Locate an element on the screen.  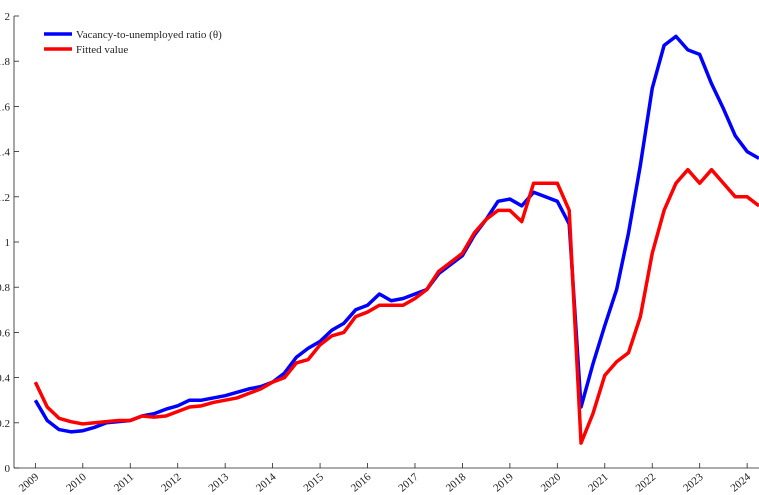
y-tick-label: 1 is located at coordinates (8, 243).